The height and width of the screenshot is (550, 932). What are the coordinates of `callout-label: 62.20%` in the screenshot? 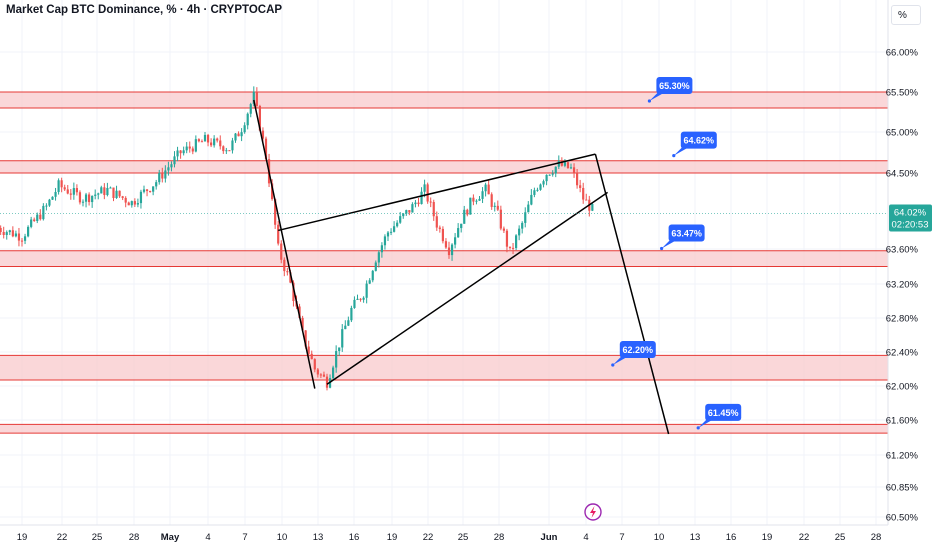 It's located at (638, 350).